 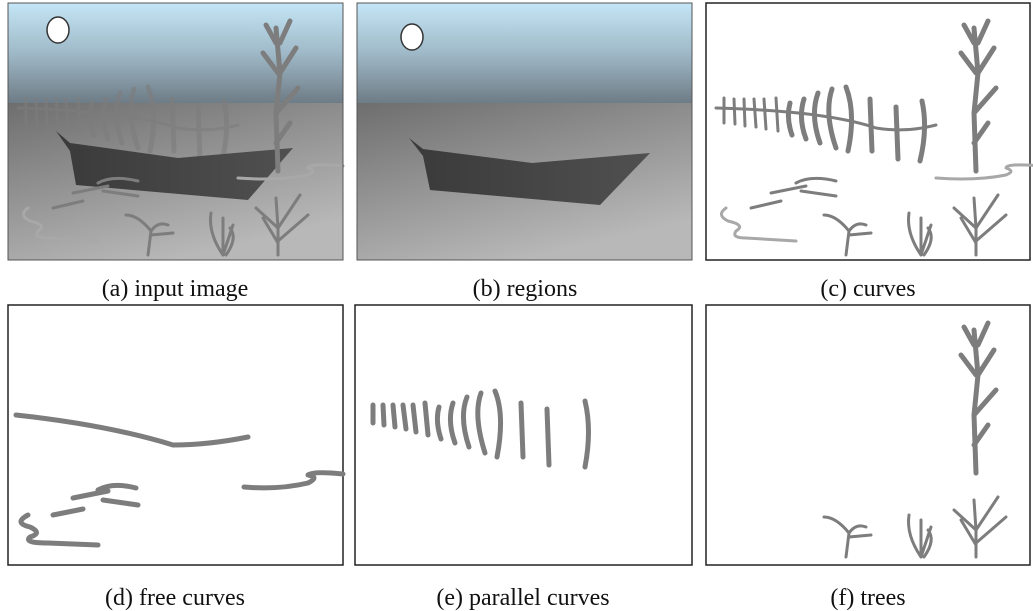 What do you see at coordinates (869, 131) in the screenshot?
I see `panel-curves` at bounding box center [869, 131].